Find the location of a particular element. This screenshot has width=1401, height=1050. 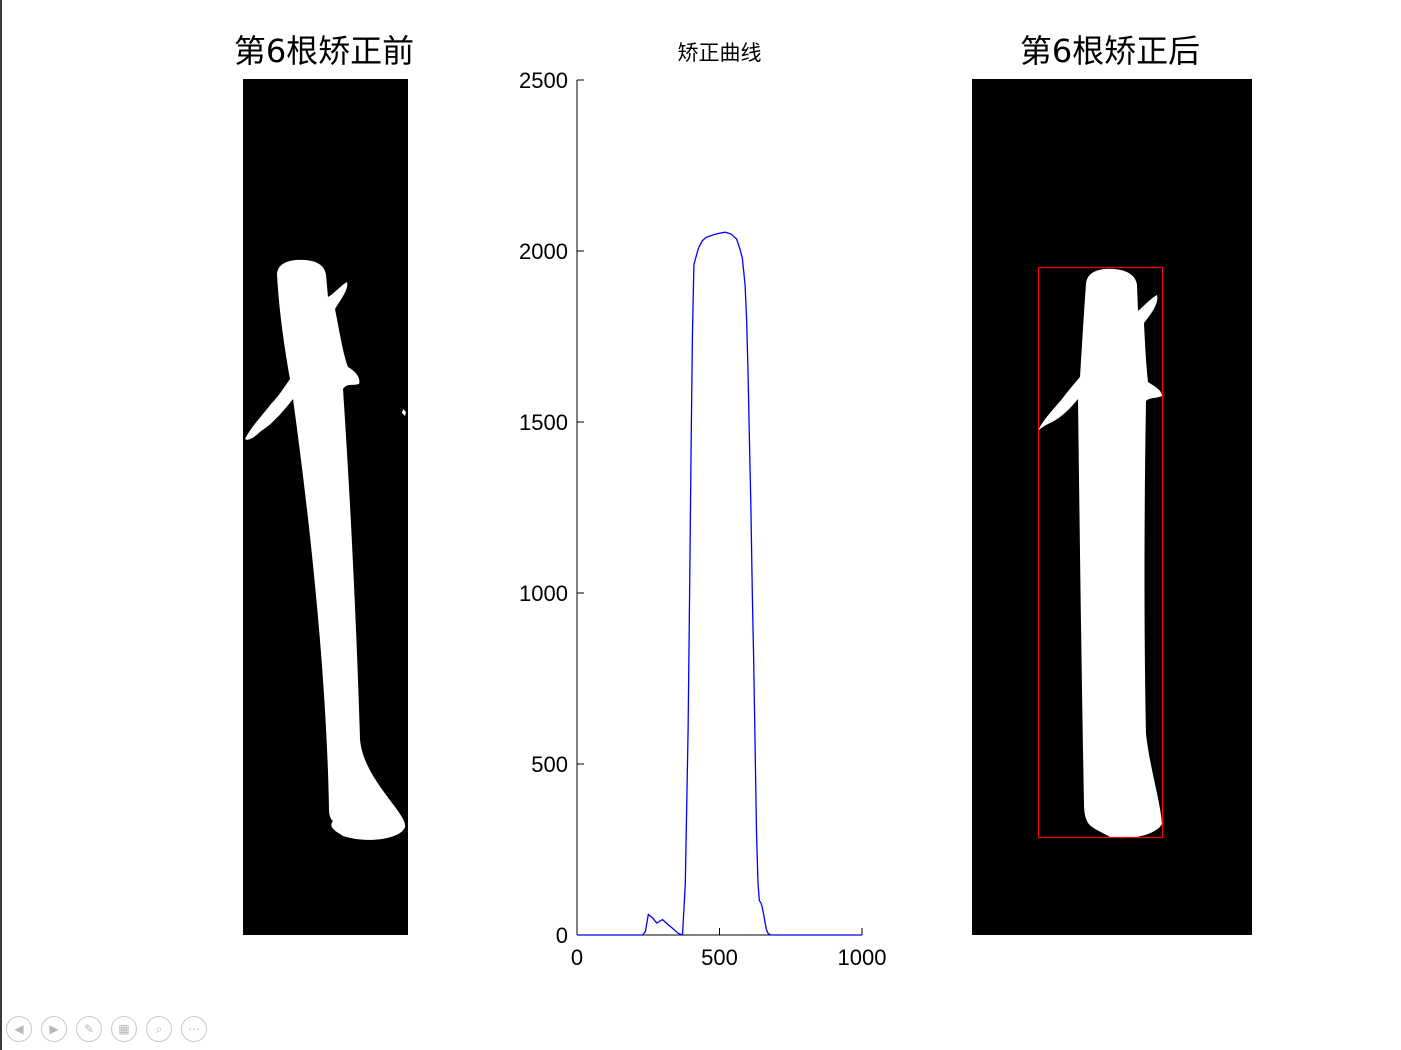

y-tick-label: 0 is located at coordinates (562, 935).